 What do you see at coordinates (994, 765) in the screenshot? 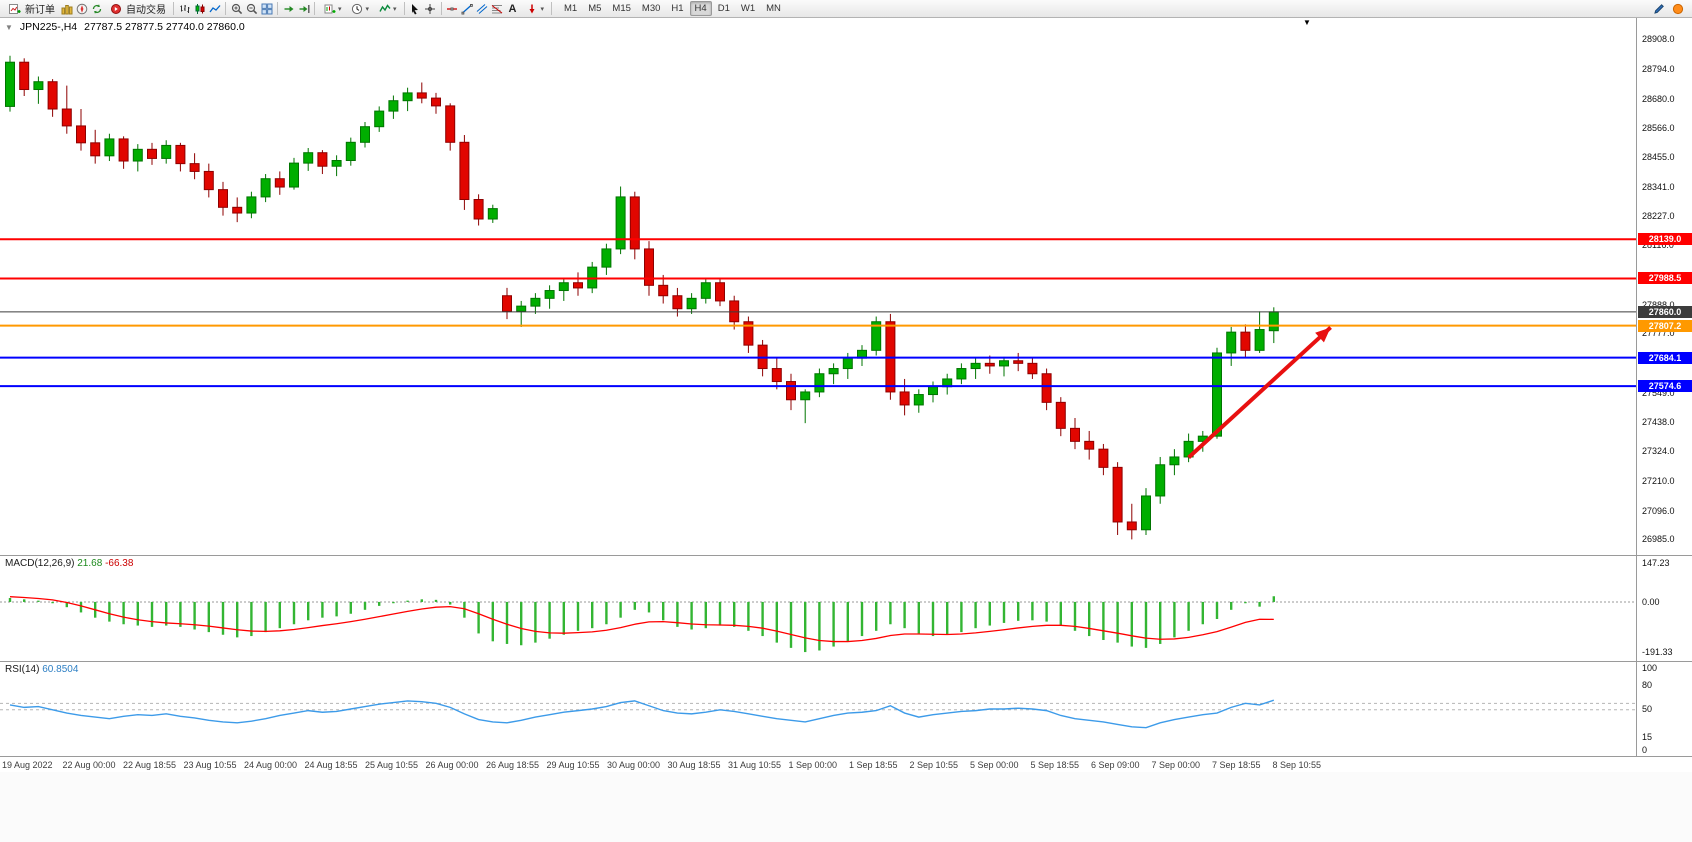
I see `time-label: 5 Sep 00:00` at bounding box center [994, 765].